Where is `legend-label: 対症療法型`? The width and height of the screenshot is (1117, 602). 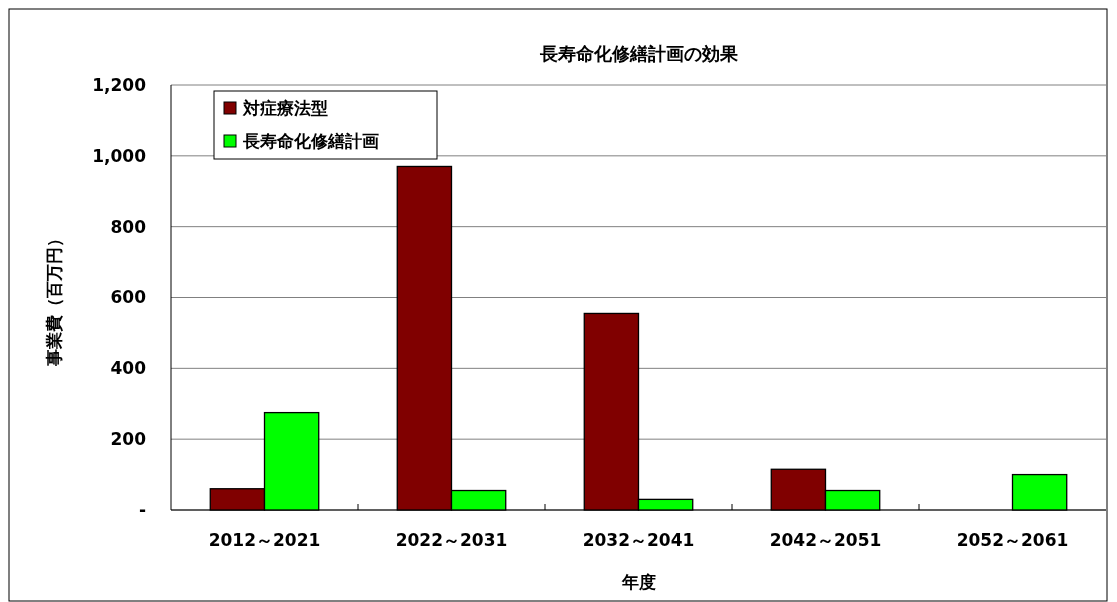
legend-label: 対症療法型 is located at coordinates (285, 107).